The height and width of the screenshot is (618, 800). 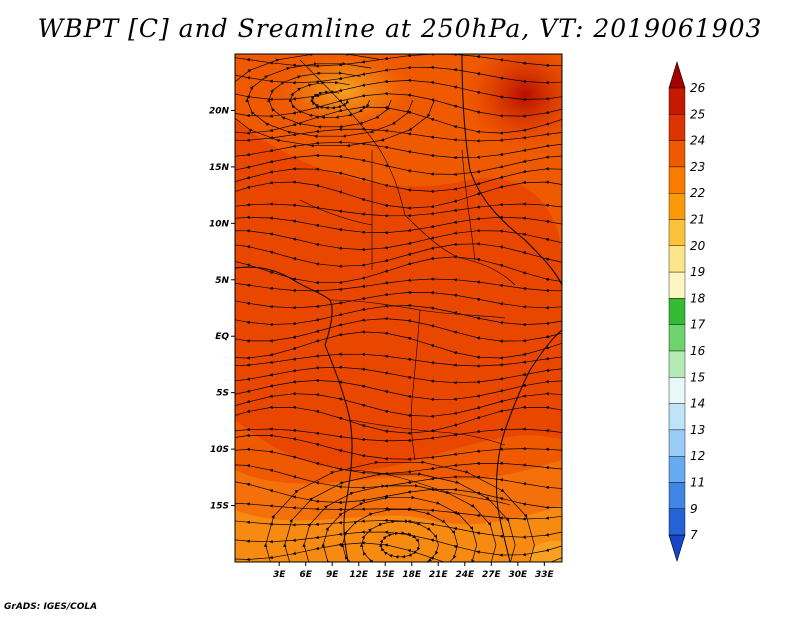 What do you see at coordinates (694, 509) in the screenshot?
I see `colorbar-label: 9` at bounding box center [694, 509].